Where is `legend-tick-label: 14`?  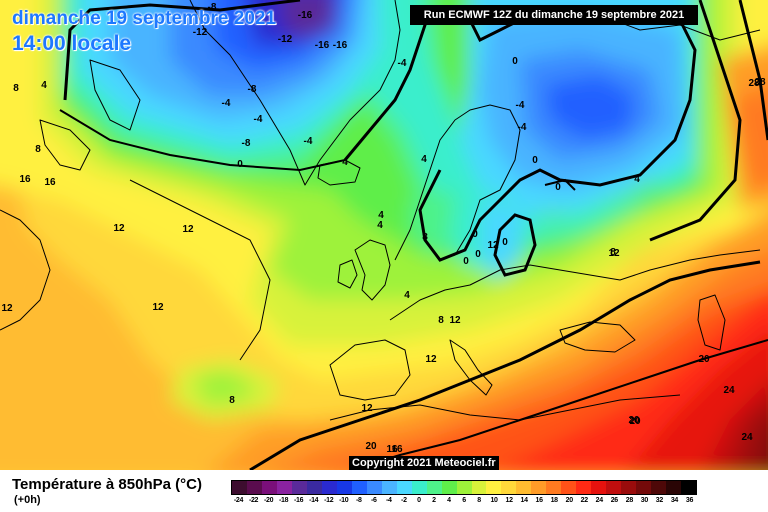
legend-tick-label: 14 is located at coordinates (524, 500).